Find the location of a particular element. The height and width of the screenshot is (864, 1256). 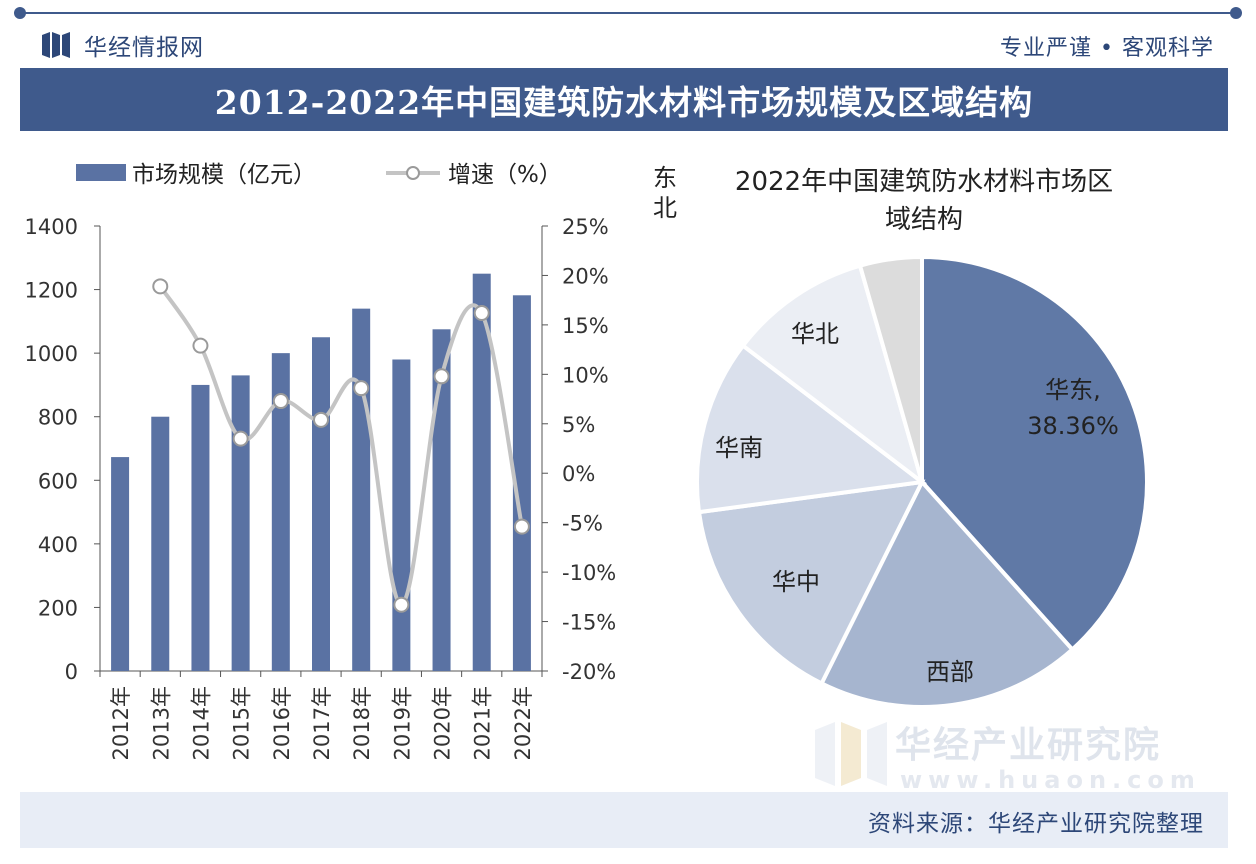

pie-data-label: 东 is located at coordinates (665, 178).